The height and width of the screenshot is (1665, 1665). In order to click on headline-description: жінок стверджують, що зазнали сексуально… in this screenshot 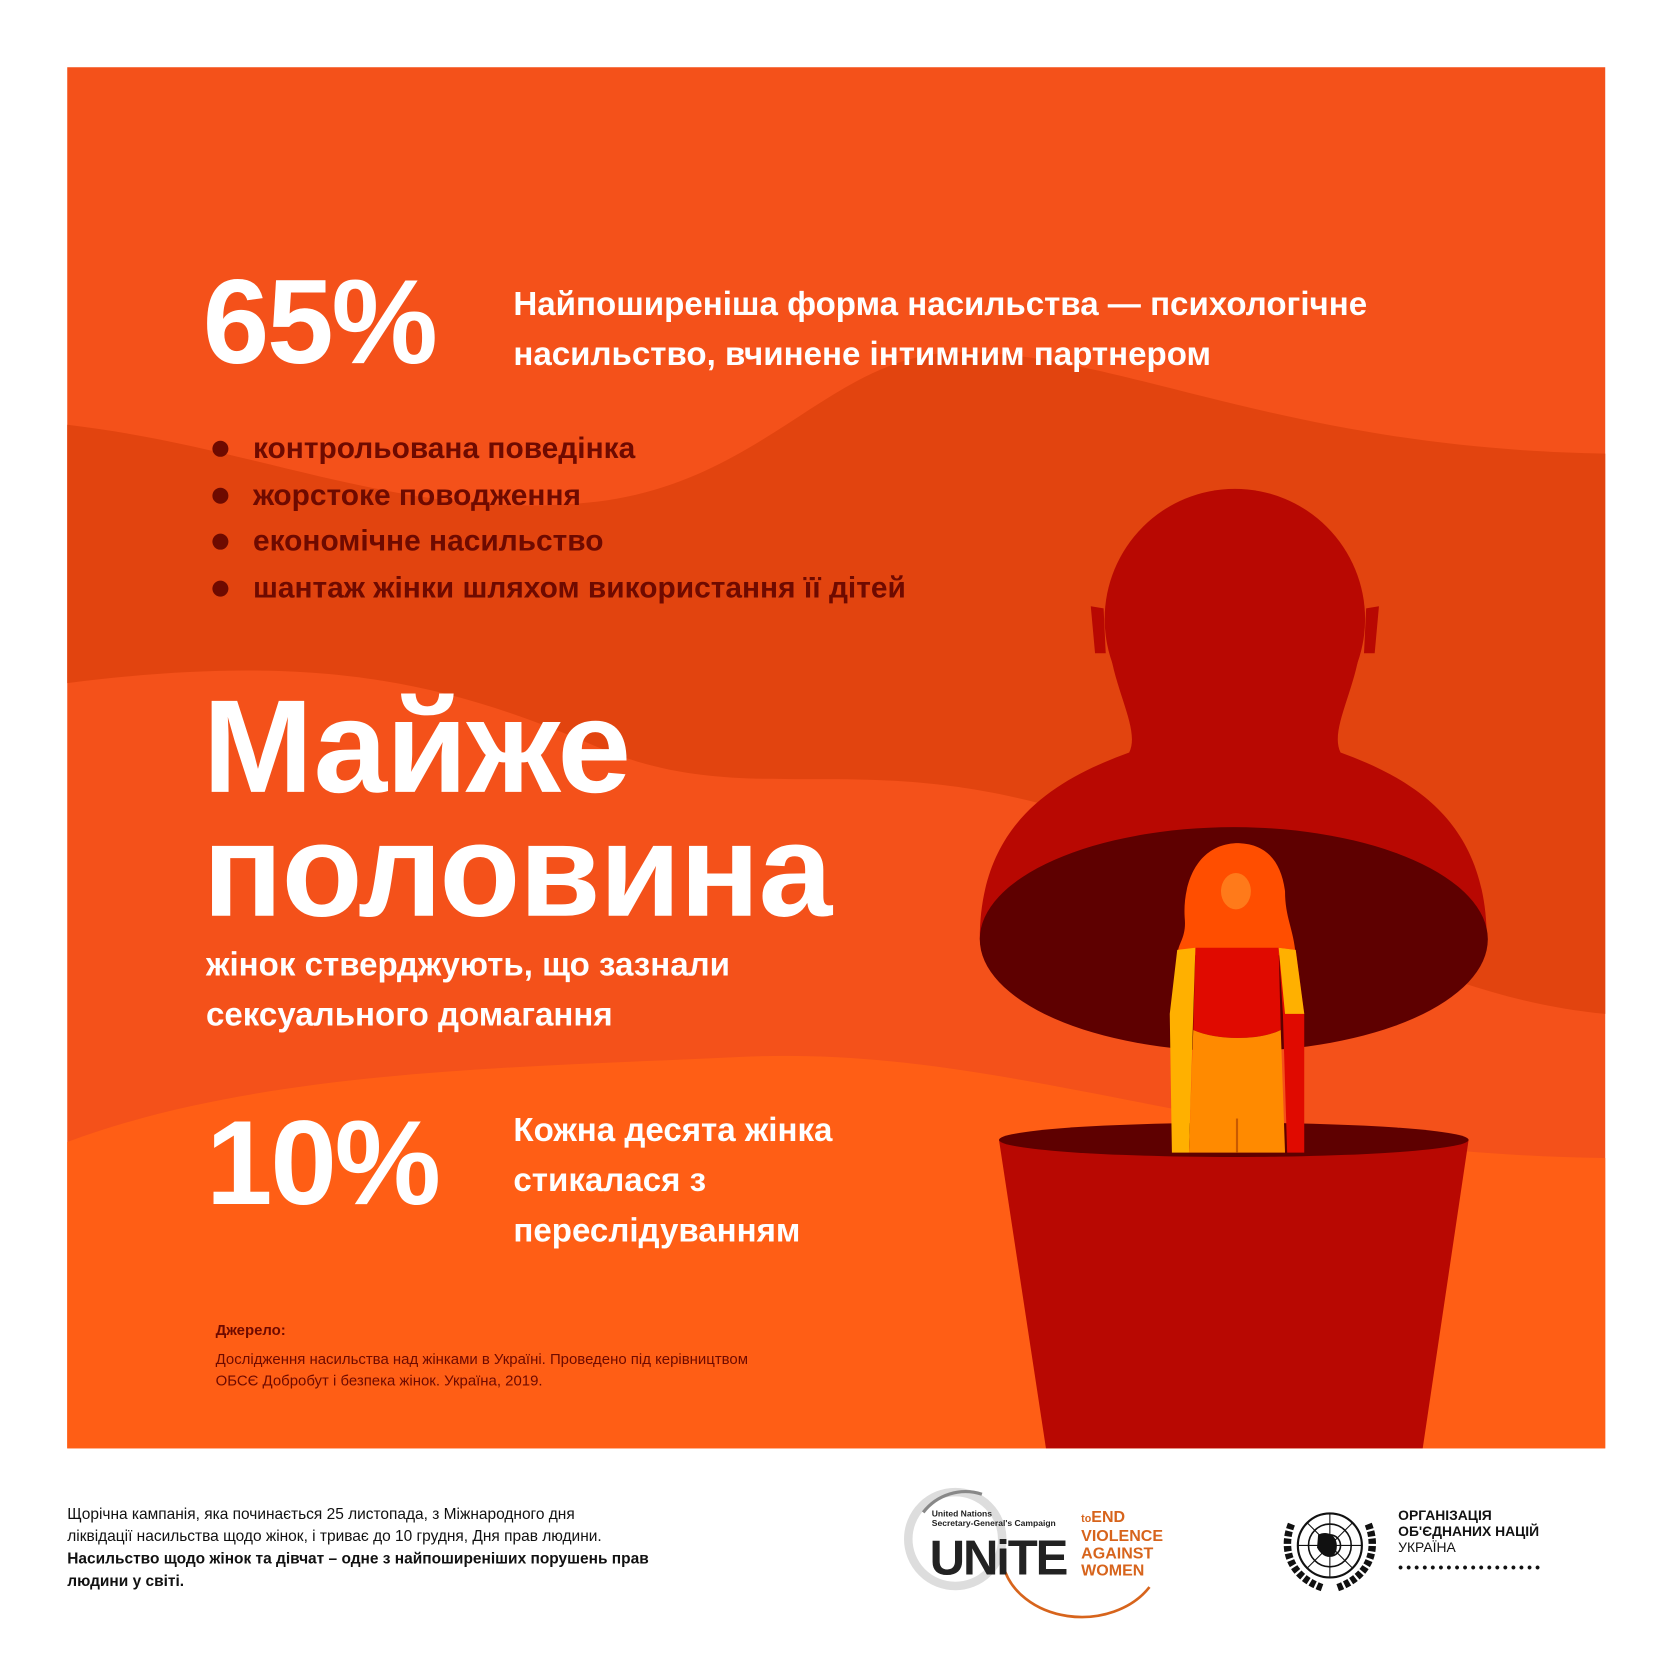, I will do `click(468, 989)`.